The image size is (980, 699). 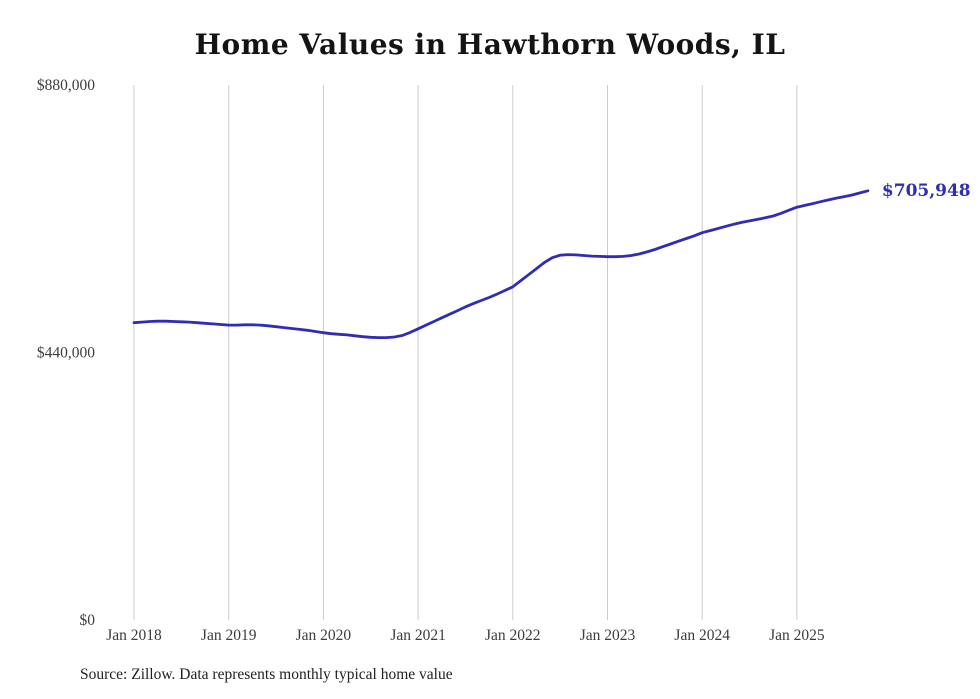 I want to click on x-tick-label: Jan 2025, so click(x=797, y=635).